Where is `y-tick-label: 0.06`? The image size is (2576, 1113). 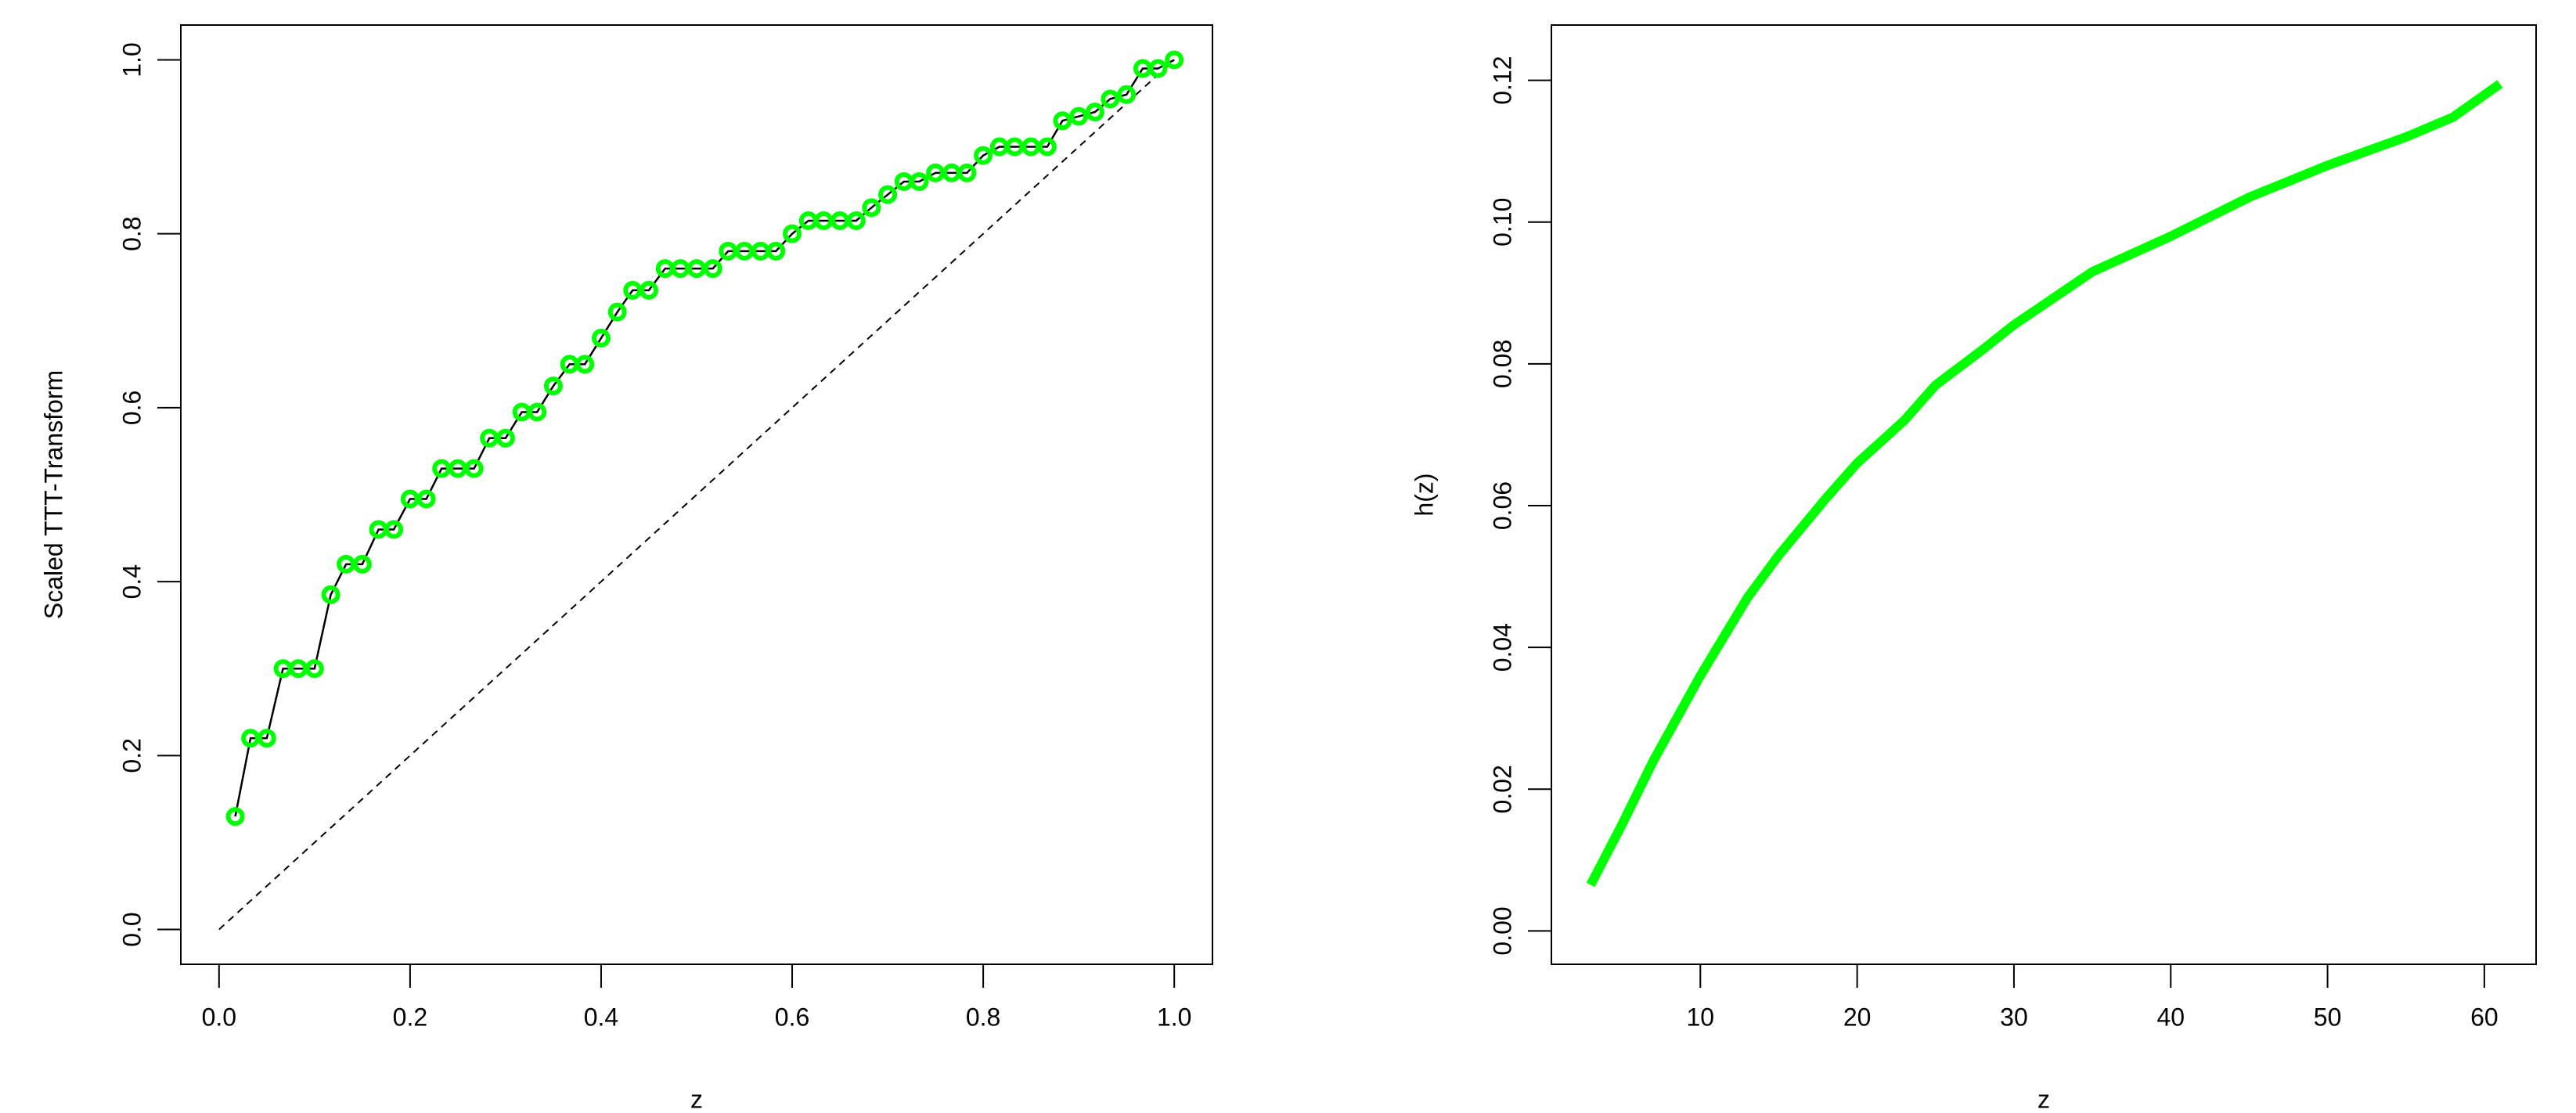 y-tick-label: 0.06 is located at coordinates (1502, 505).